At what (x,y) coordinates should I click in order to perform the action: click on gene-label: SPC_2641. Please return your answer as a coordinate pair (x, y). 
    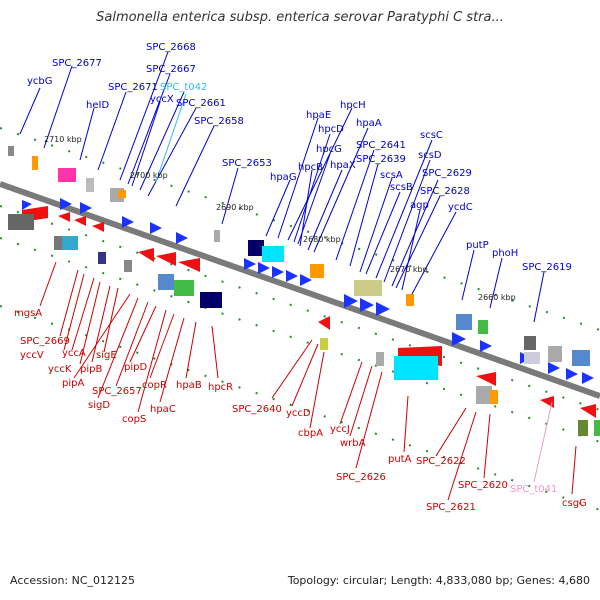
    Looking at the image, I should click on (381, 145).